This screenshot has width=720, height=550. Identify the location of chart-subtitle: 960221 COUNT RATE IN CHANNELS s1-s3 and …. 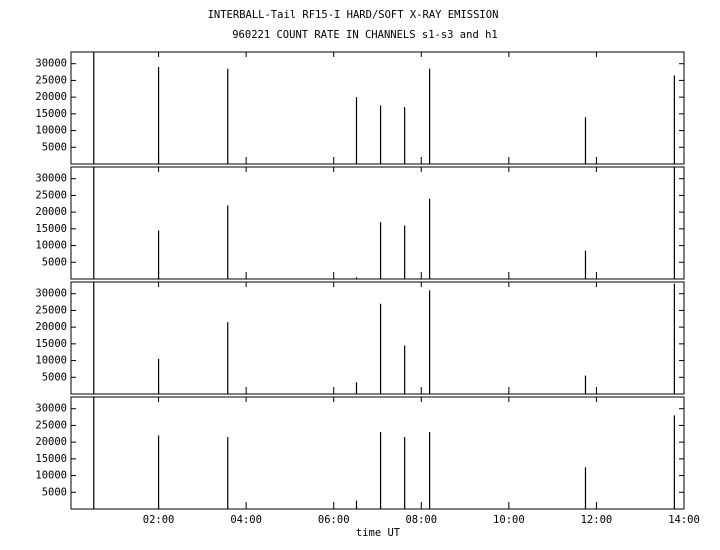
(365, 35).